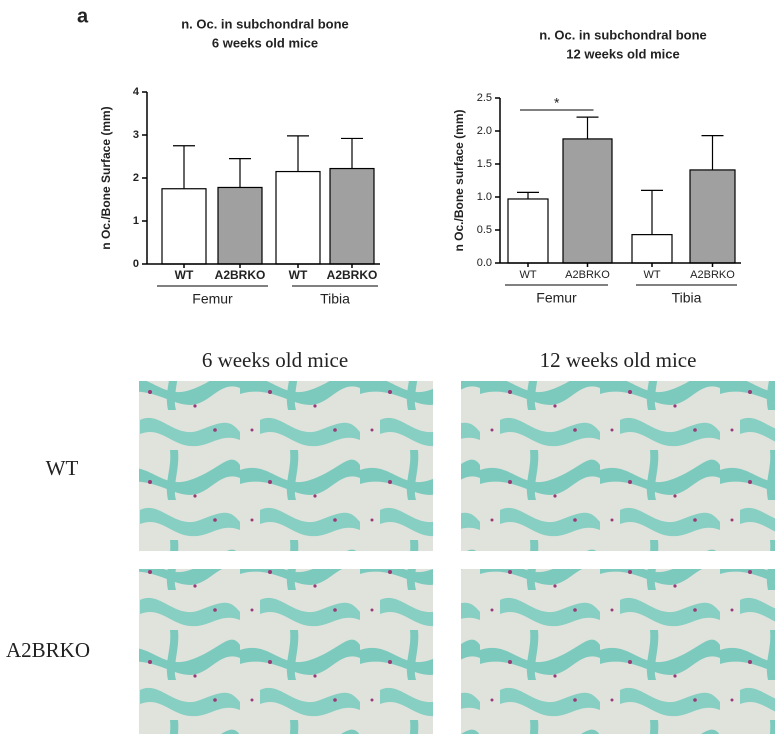 The image size is (777, 734). I want to click on y-tick-label: 1.0, so click(484, 197).